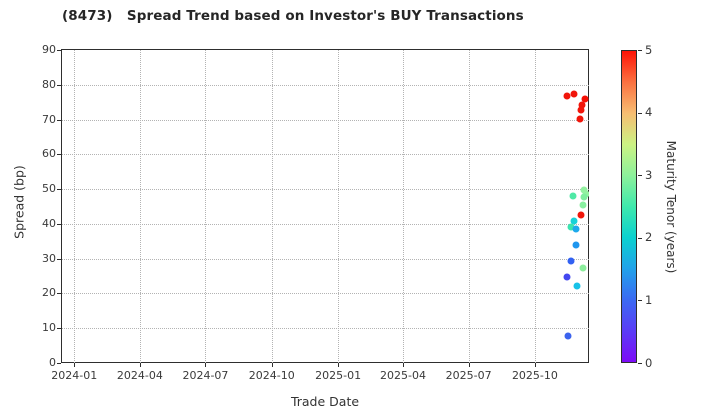 The height and width of the screenshot is (420, 720). Describe the element at coordinates (649, 299) in the screenshot. I see `colorbar-tick-label-1: 1` at that location.